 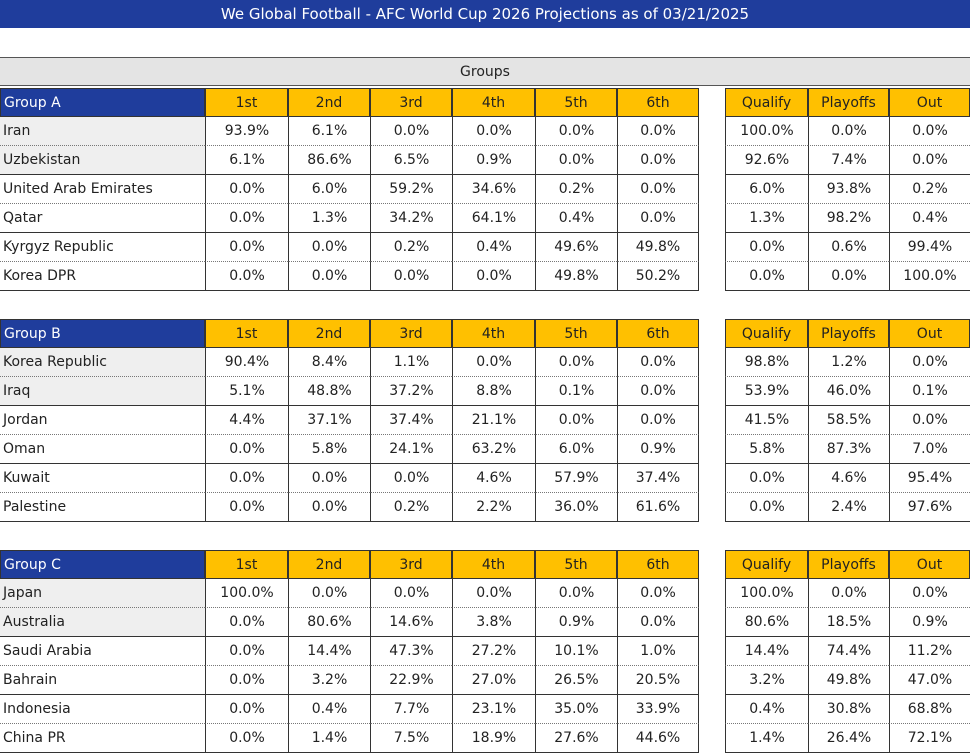 I want to click on outcome-probability: 1.3%, so click(x=766, y=218).